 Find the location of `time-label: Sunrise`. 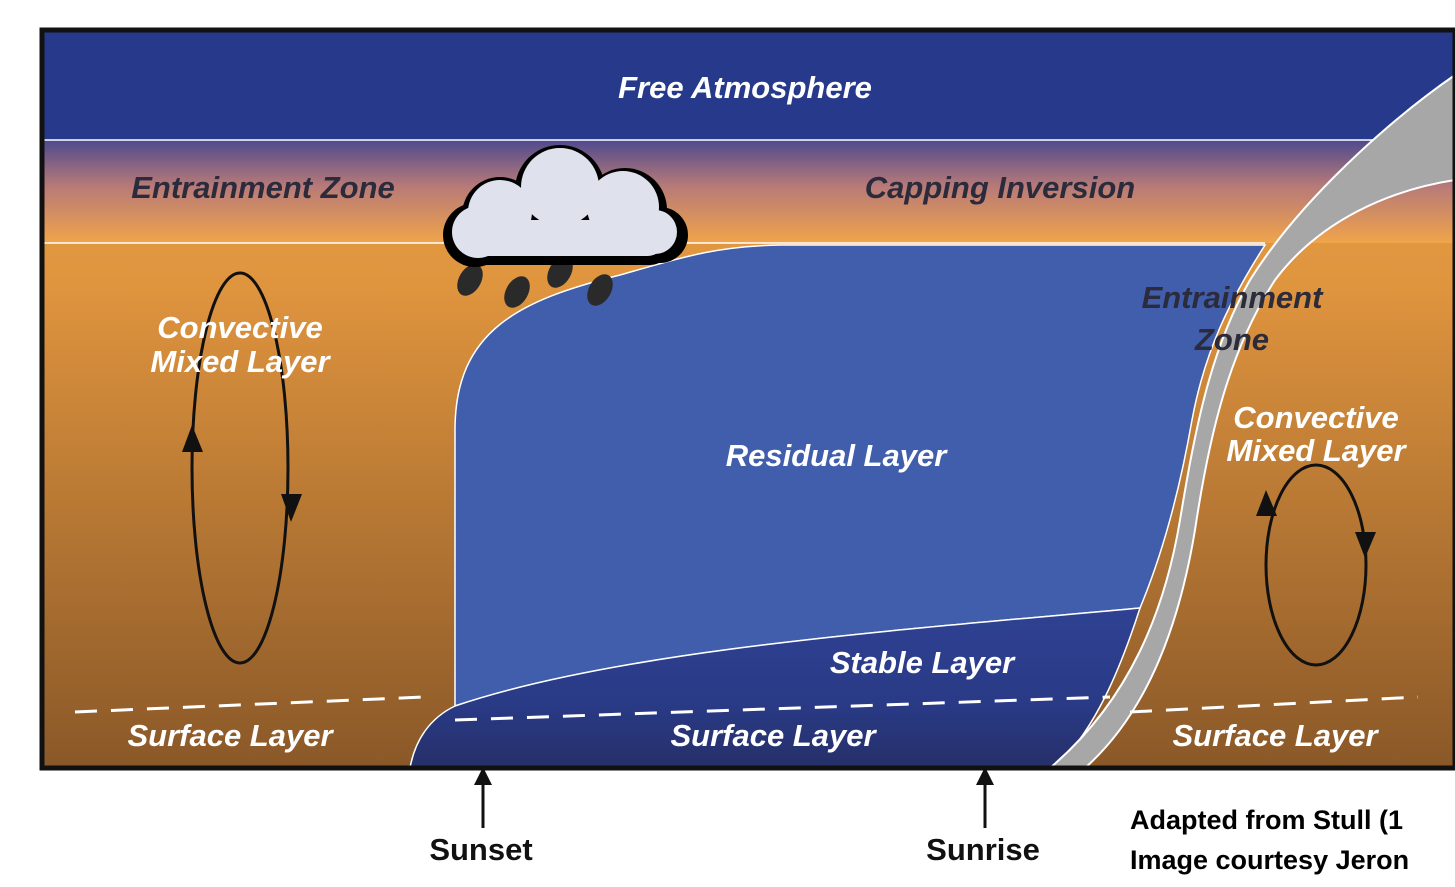

time-label: Sunrise is located at coordinates (983, 849).